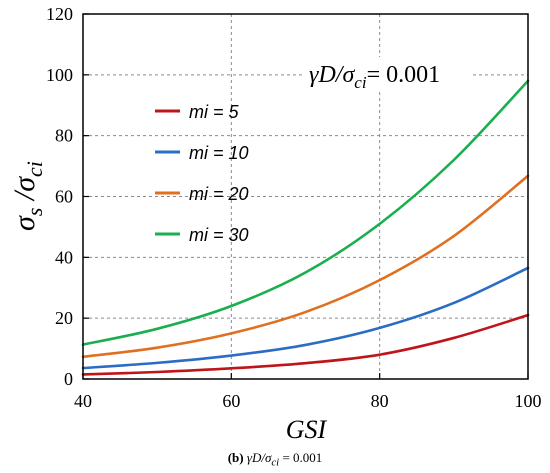 The width and height of the screenshot is (550, 473). I want to click on y-tick-label: 100, so click(59, 75).